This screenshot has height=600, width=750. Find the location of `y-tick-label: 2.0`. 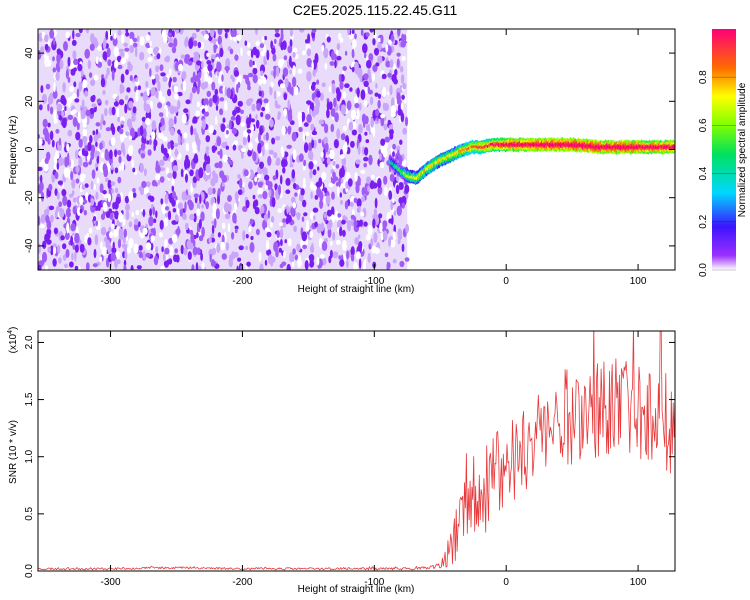

y-tick-label: 2.0 is located at coordinates (29, 342).